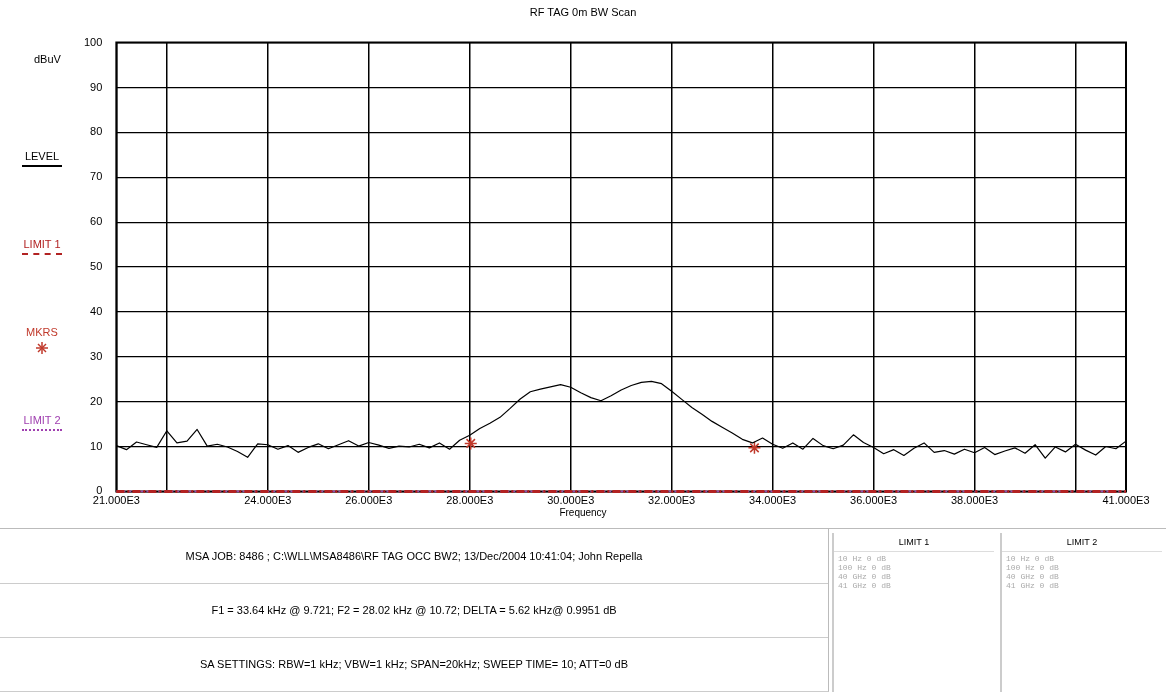 This screenshot has width=1166, height=692. I want to click on x-tick-label: 38.000E3, so click(975, 500).